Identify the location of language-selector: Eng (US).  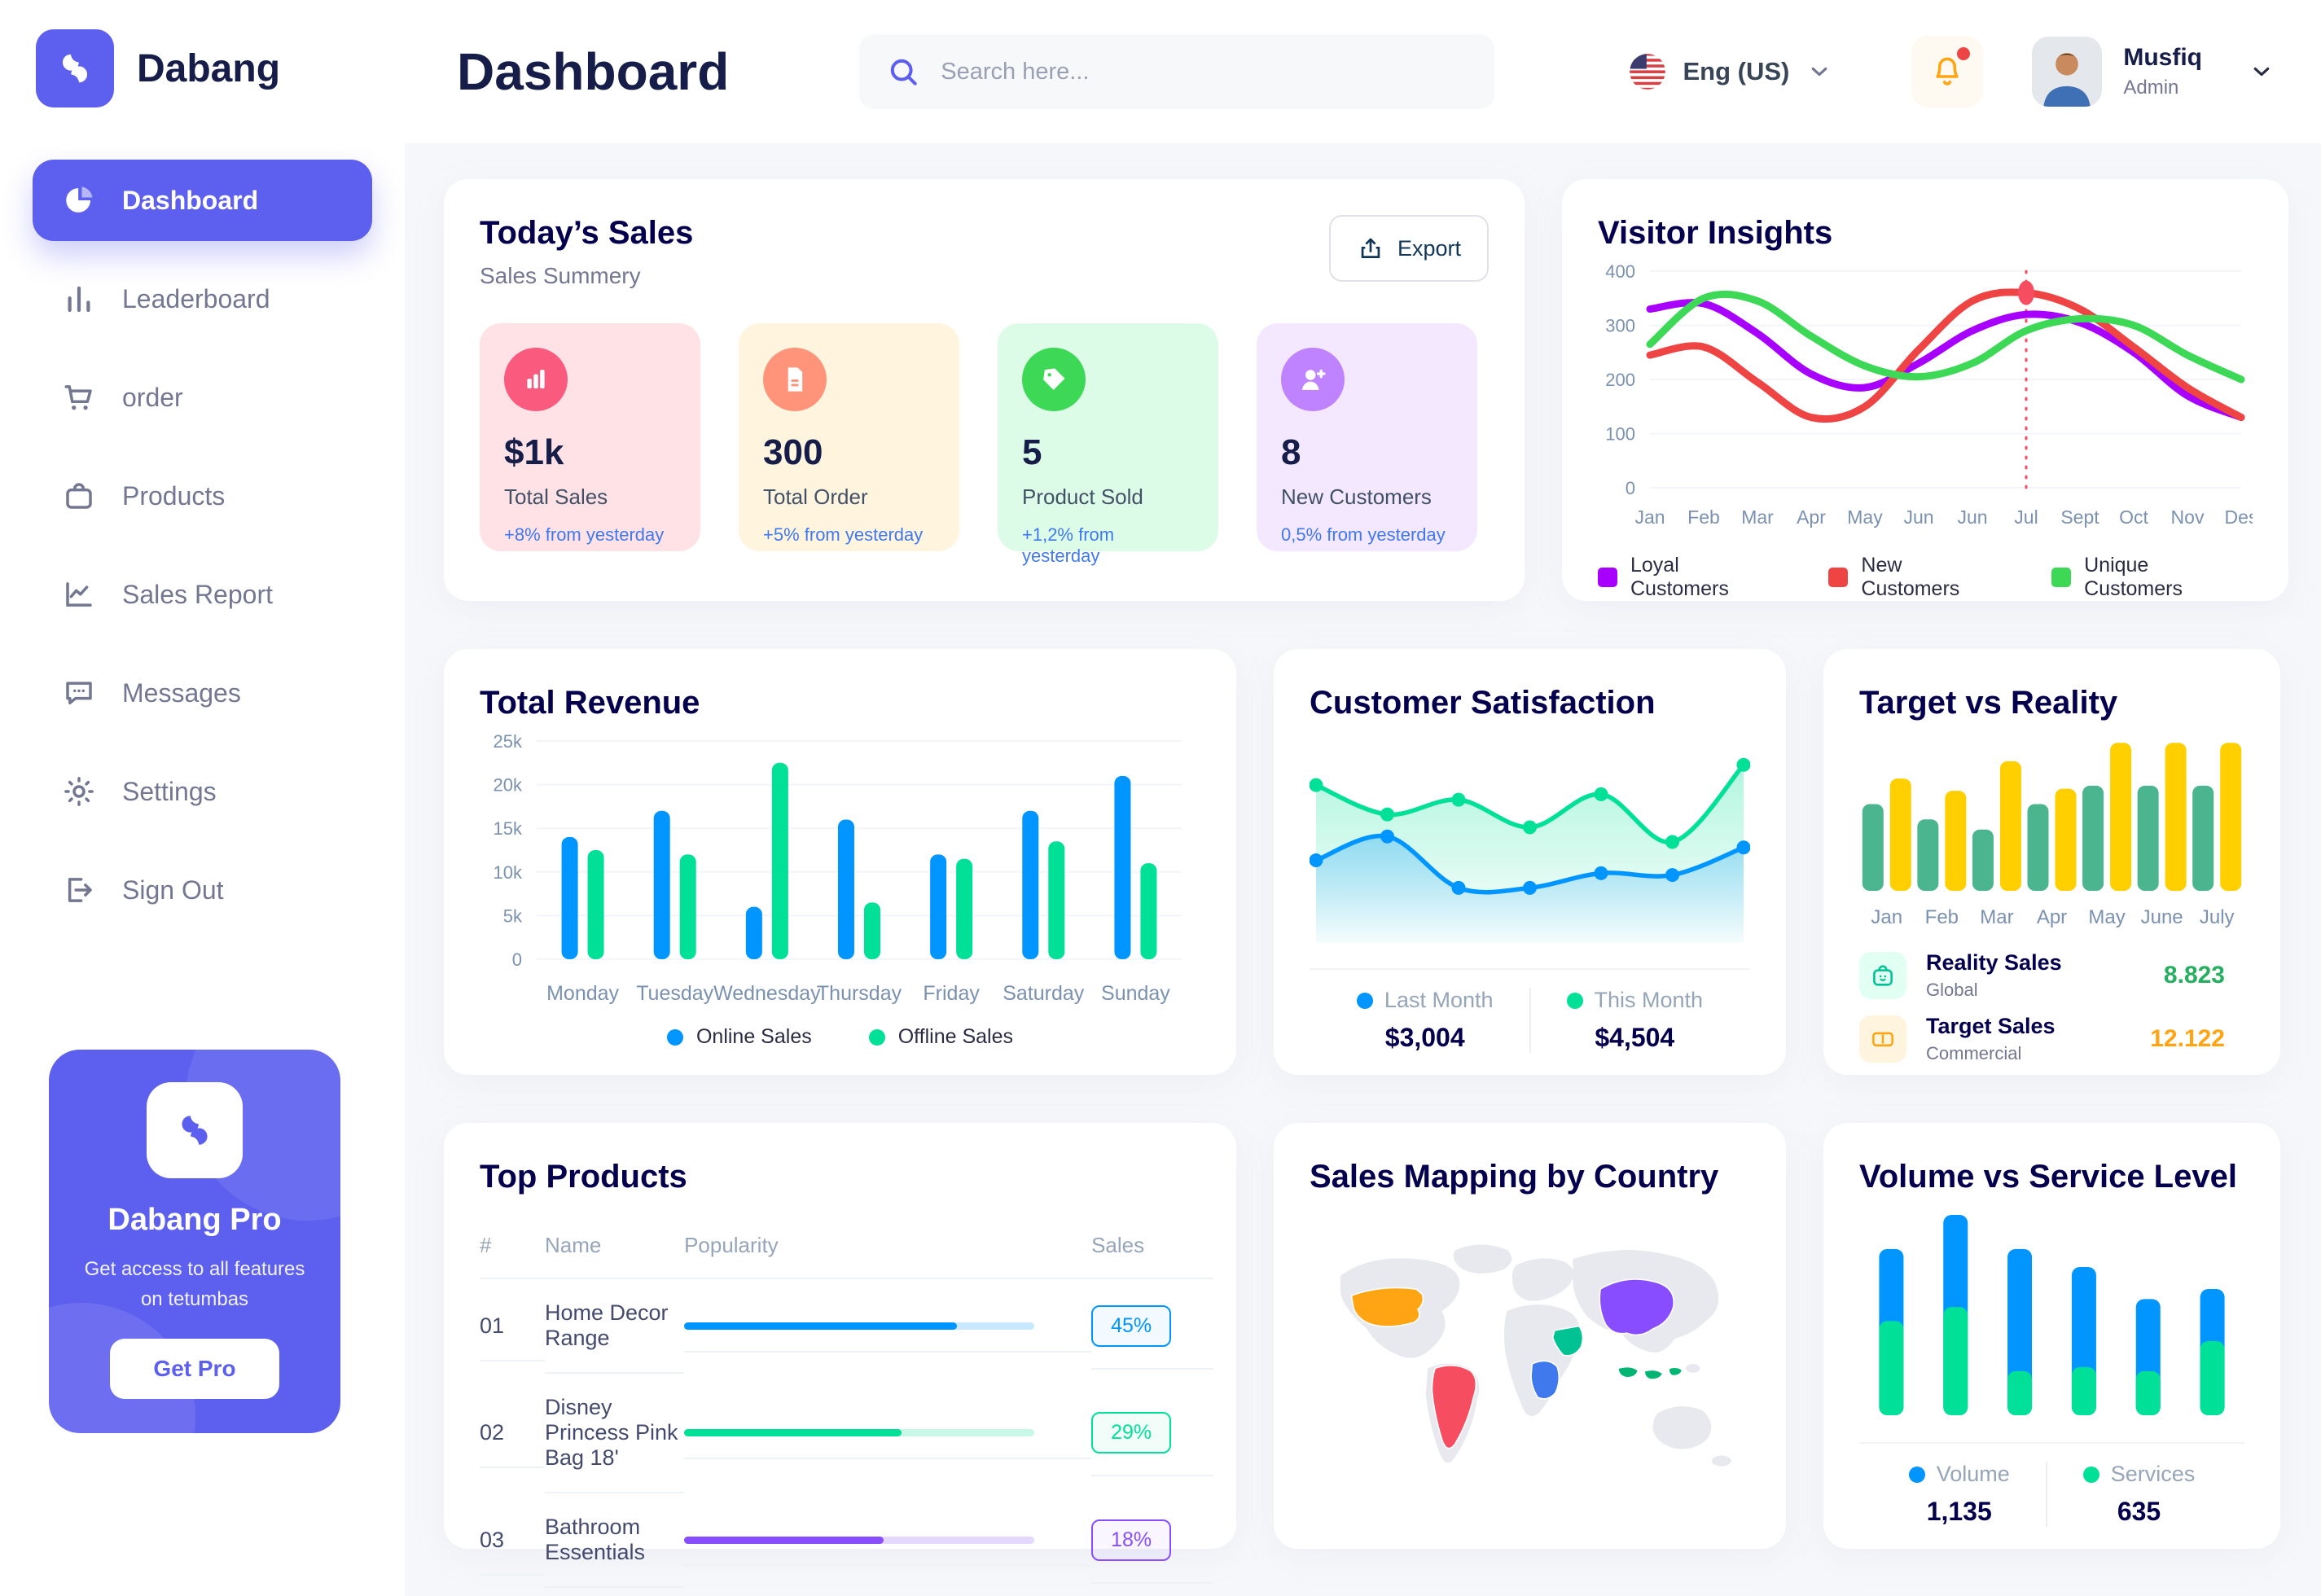
(1731, 71).